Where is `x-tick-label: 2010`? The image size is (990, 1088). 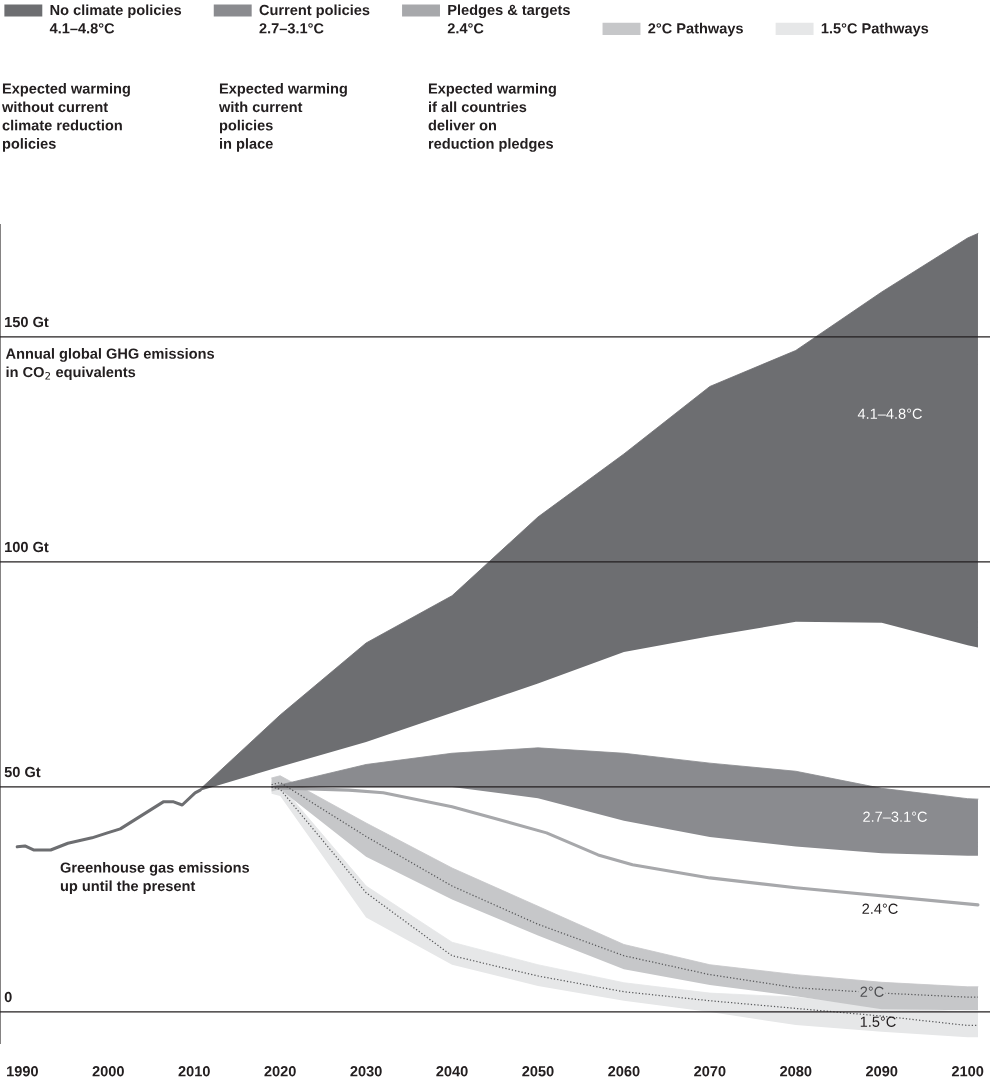
x-tick-label: 2010 is located at coordinates (194, 1071).